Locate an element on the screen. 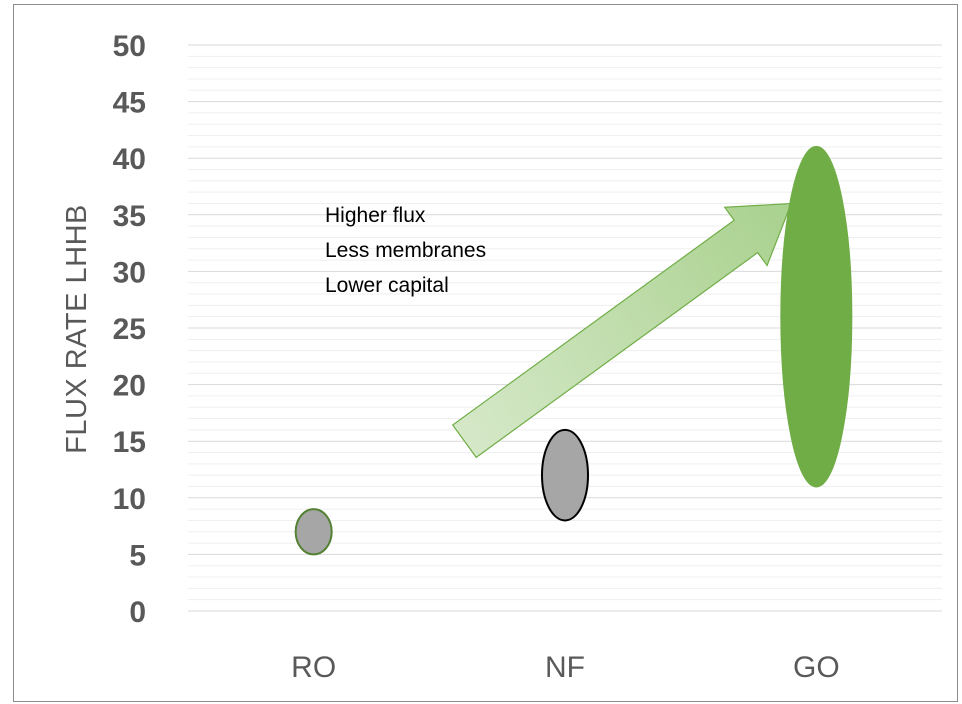  y-tick-label: 45 is located at coordinates (129, 103).